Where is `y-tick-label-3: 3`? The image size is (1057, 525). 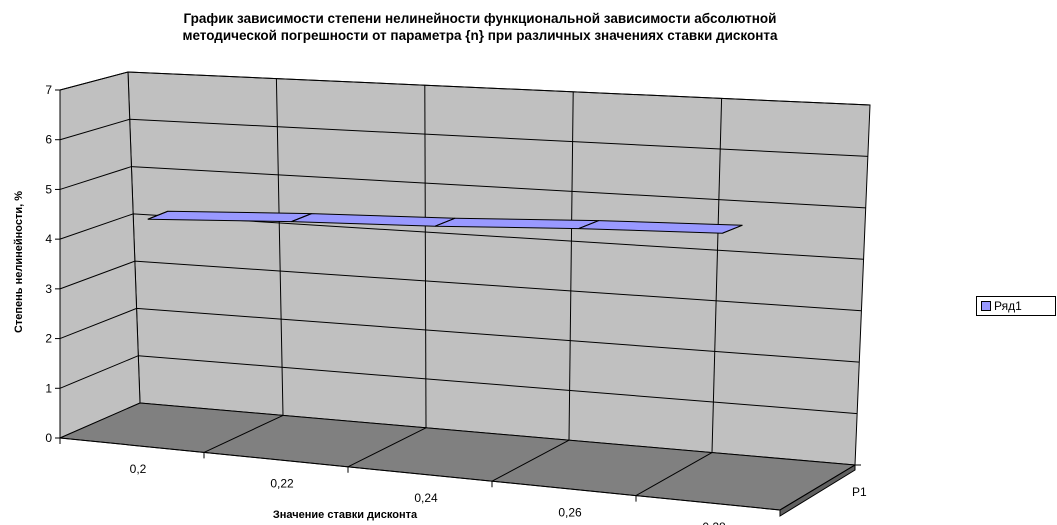 y-tick-label-3: 3 is located at coordinates (48, 289).